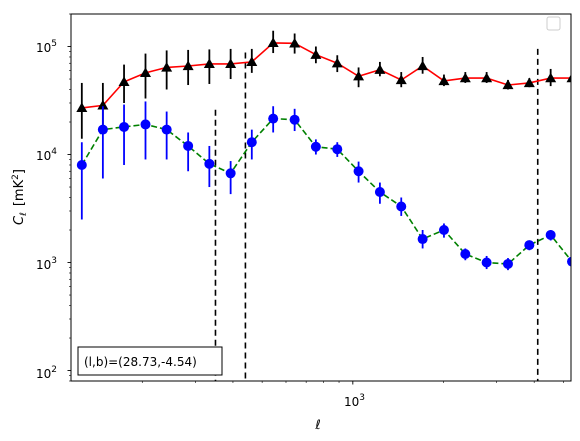  What do you see at coordinates (54, 370) in the screenshot?
I see `y-tick-label-exp: 2` at bounding box center [54, 370].